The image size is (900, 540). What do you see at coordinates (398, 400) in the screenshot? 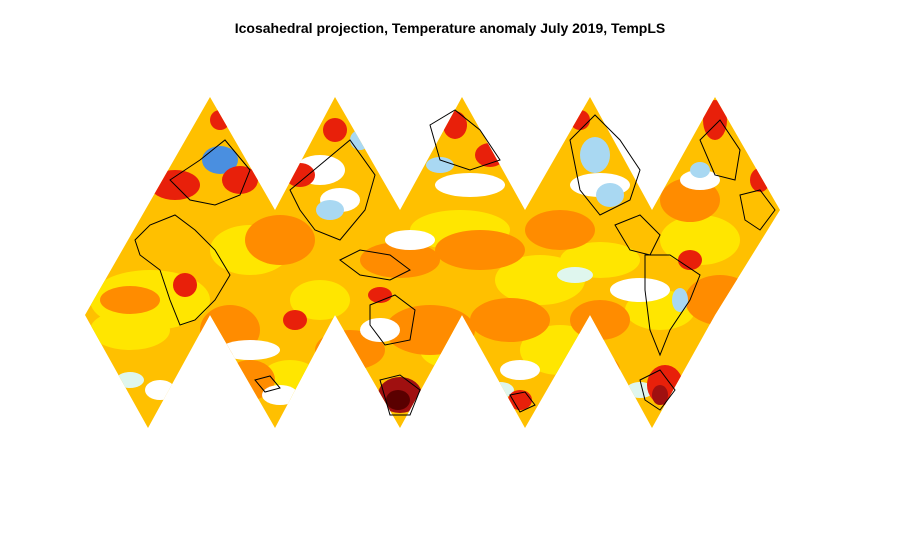
I see `anomaly-region-extreme` at bounding box center [398, 400].